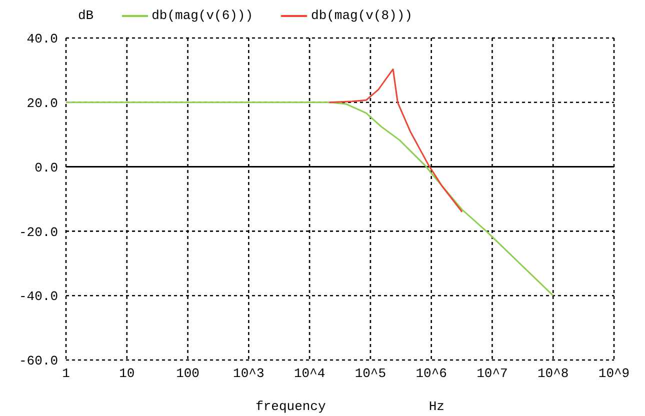  Describe the element at coordinates (614, 374) in the screenshot. I see `x-tick-label: 10^9` at that location.